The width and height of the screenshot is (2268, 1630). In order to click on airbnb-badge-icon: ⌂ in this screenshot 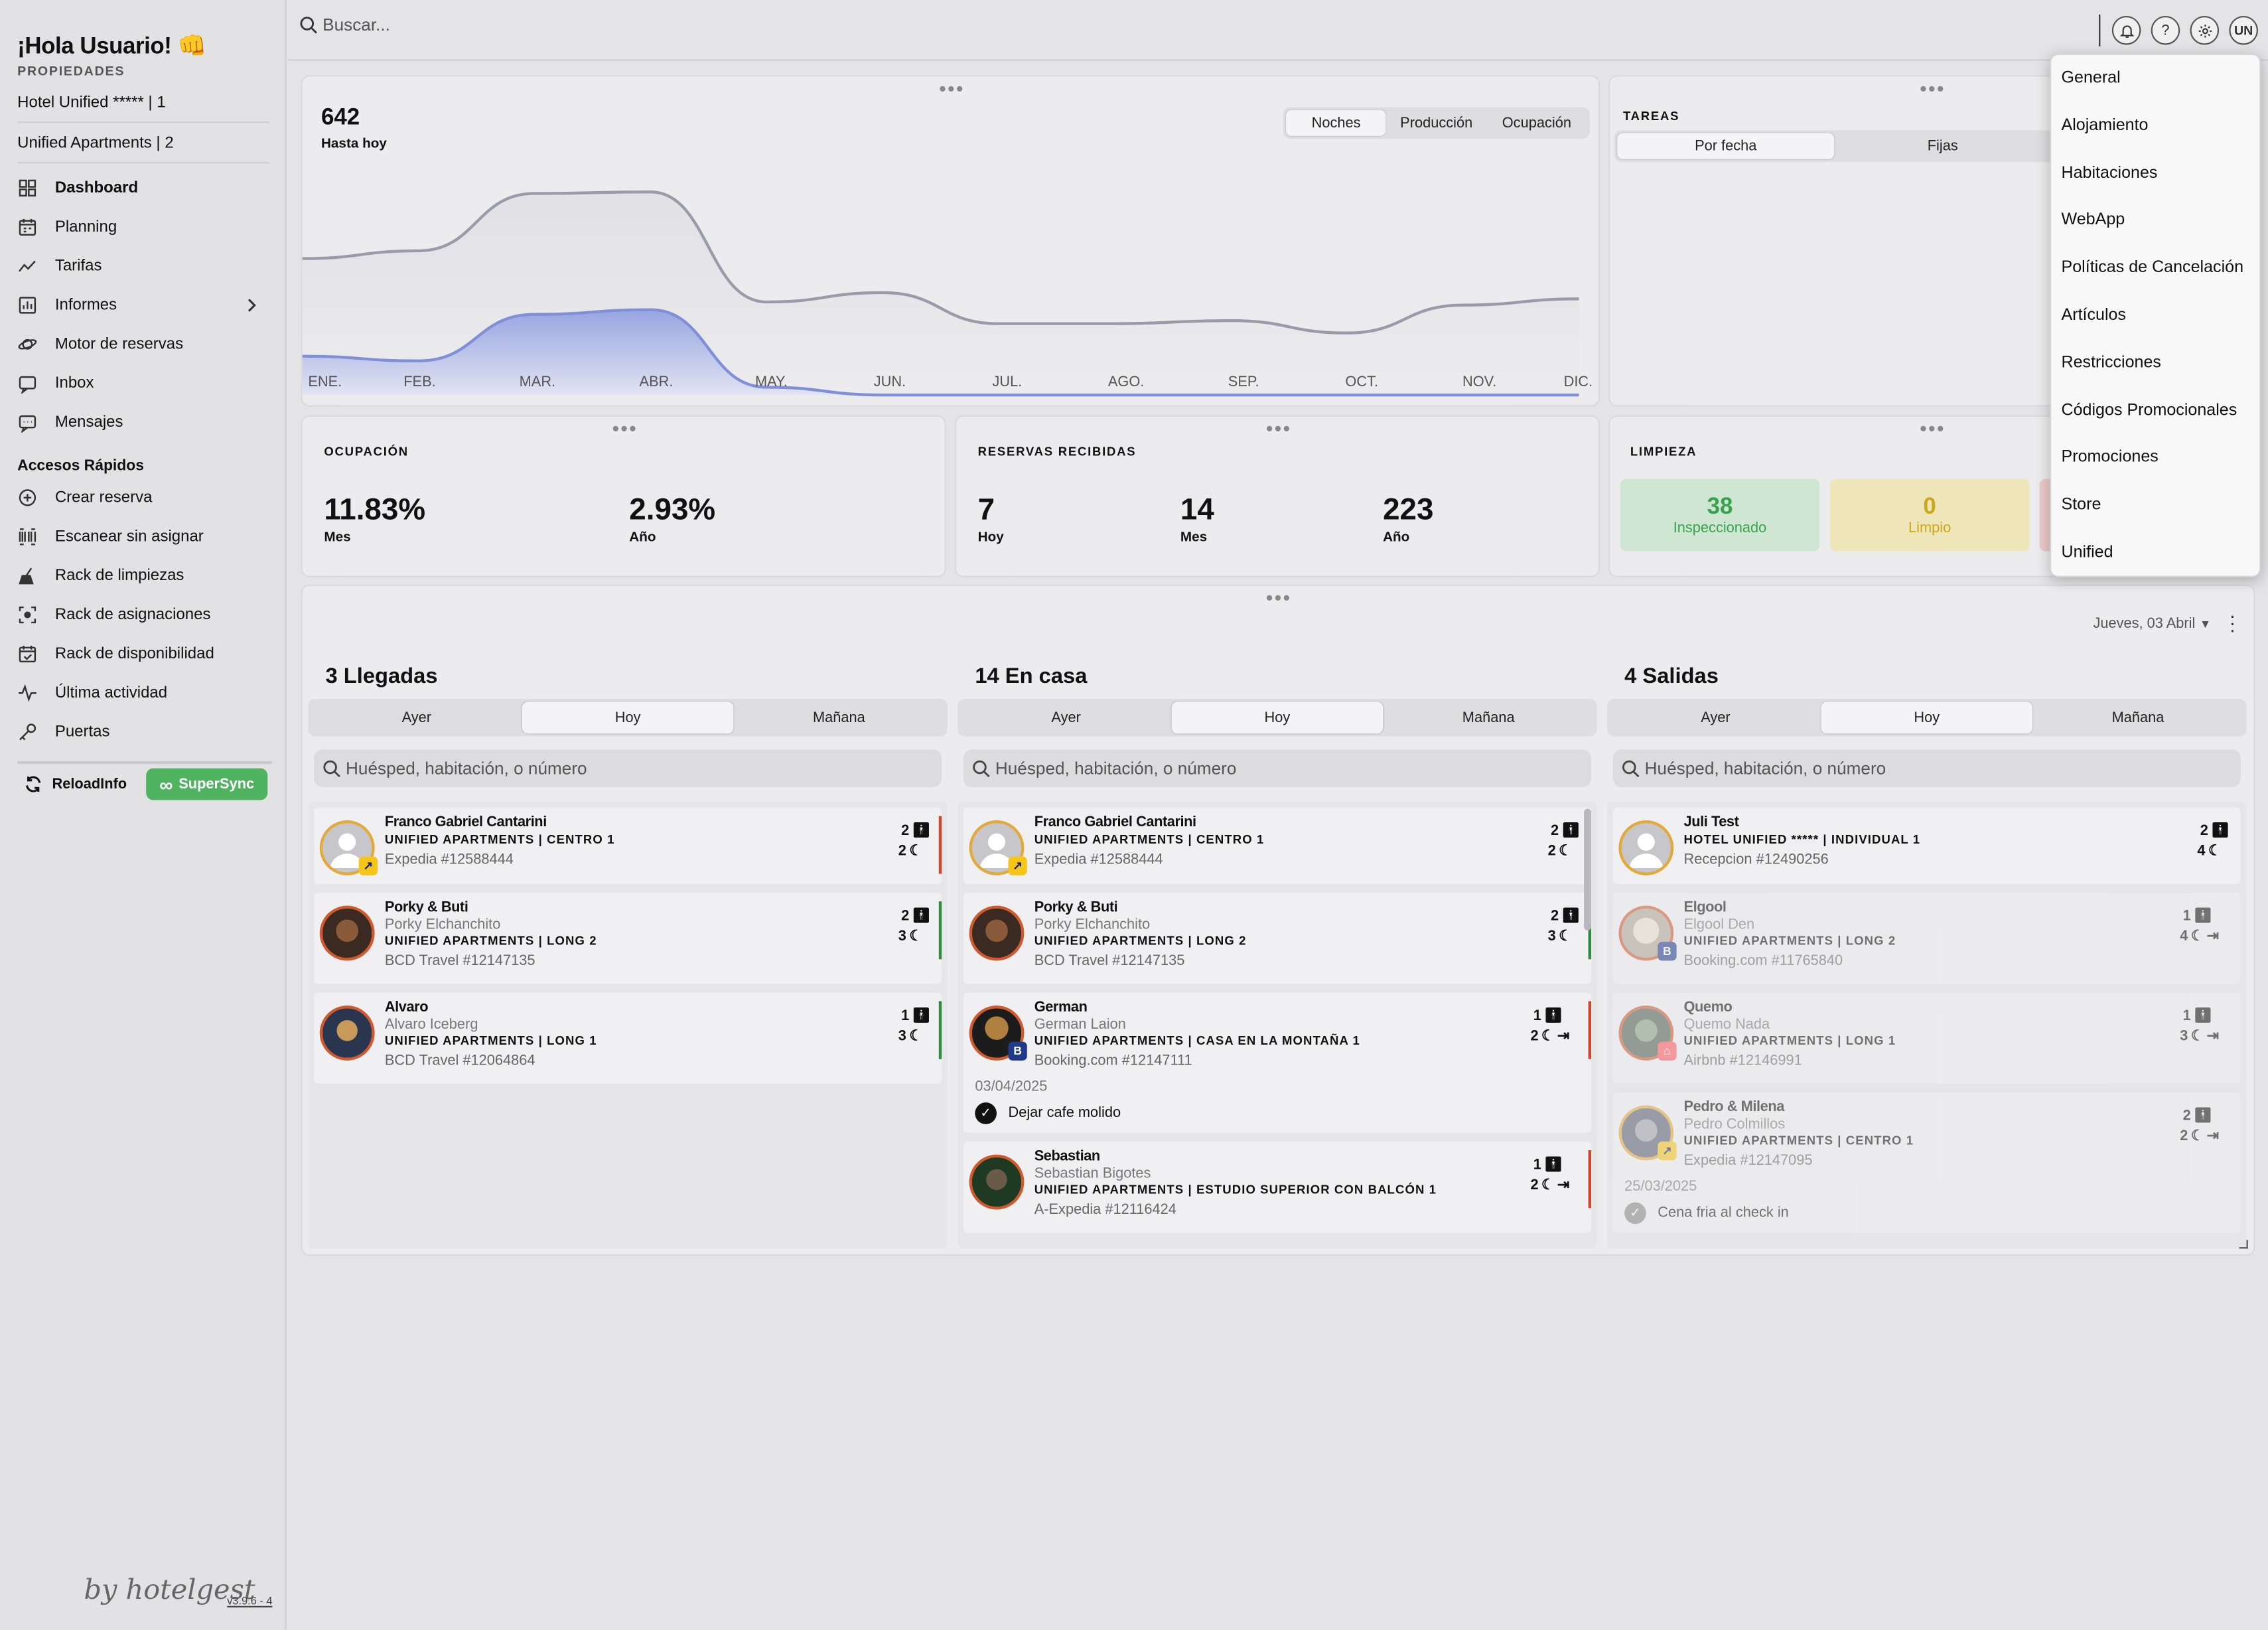, I will do `click(1668, 1051)`.